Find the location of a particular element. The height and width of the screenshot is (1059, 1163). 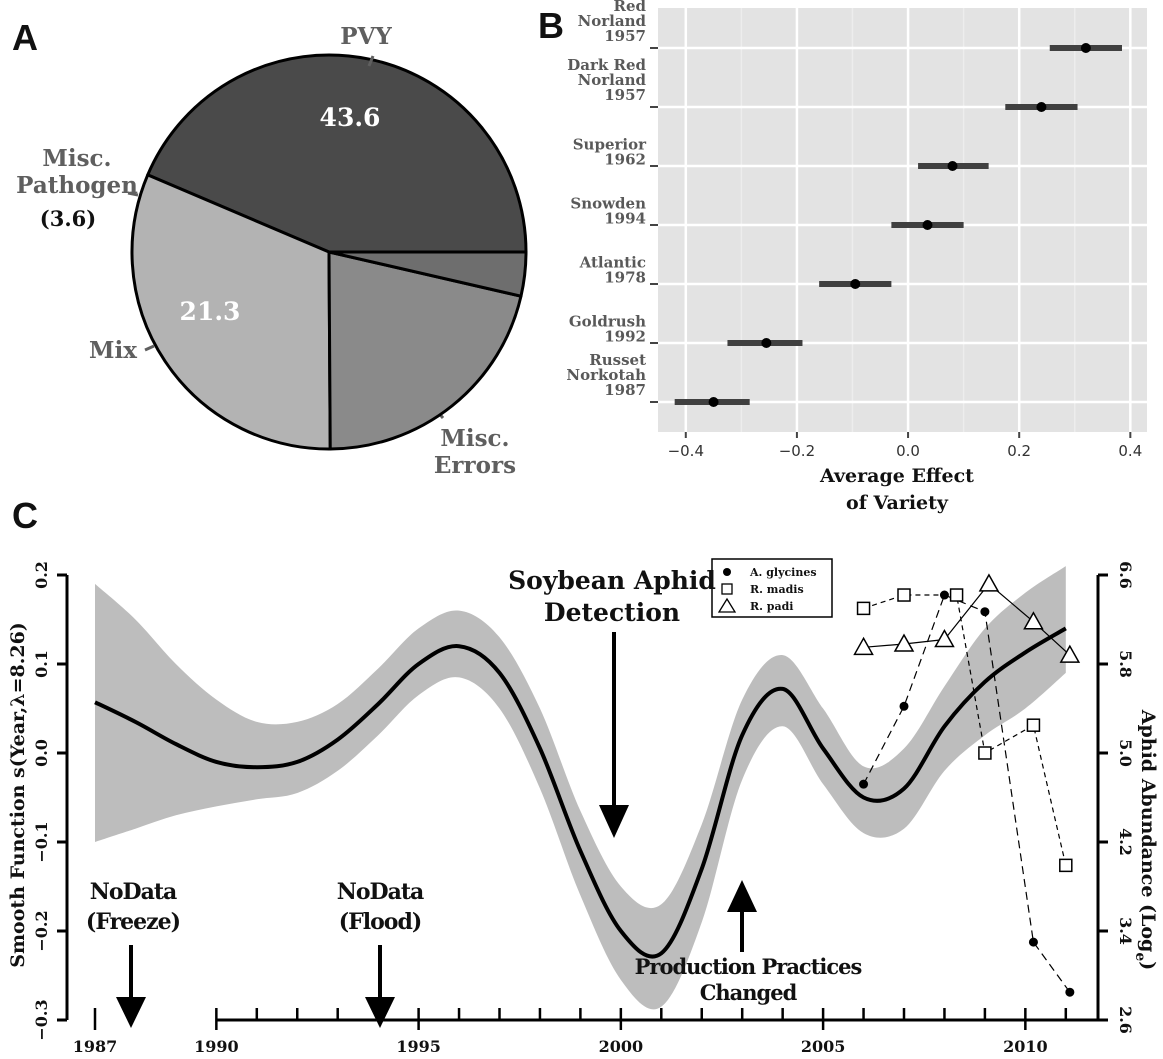

pie-value-pvy: 43.6 is located at coordinates (350, 117).